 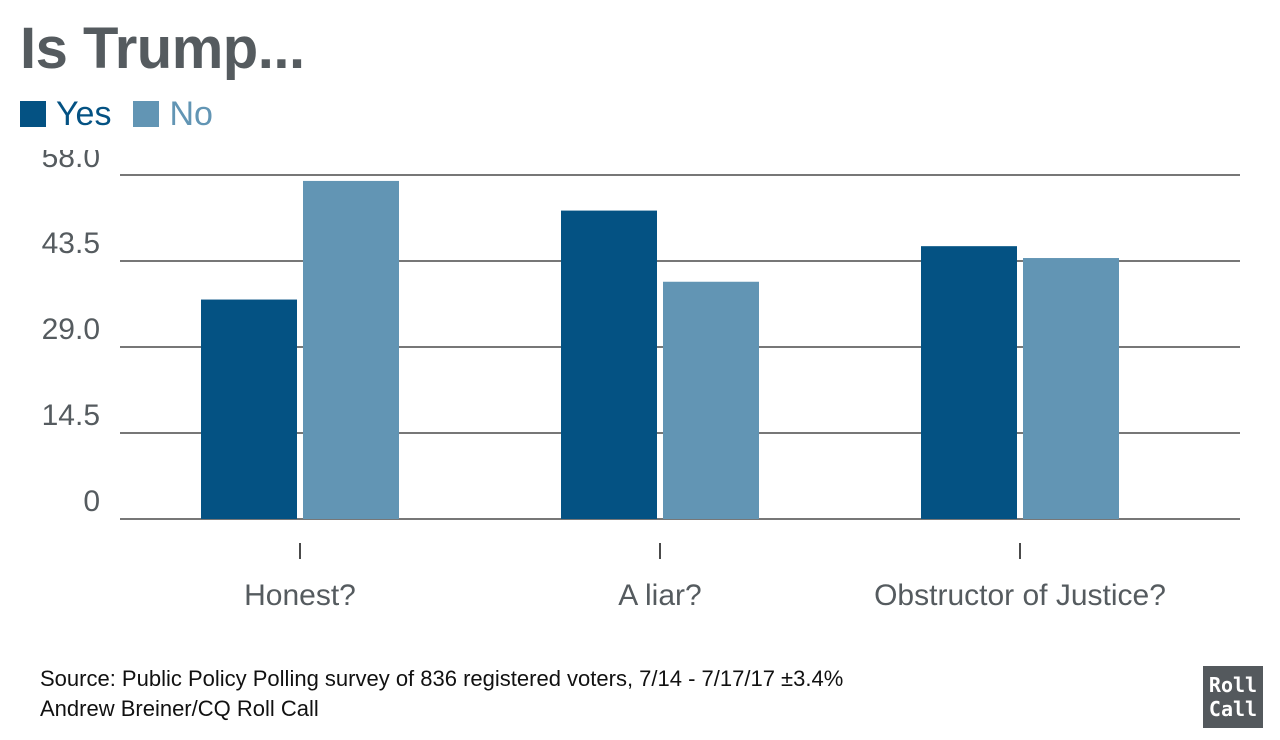 I want to click on y-tick-label: 43.5, so click(x=71, y=243).